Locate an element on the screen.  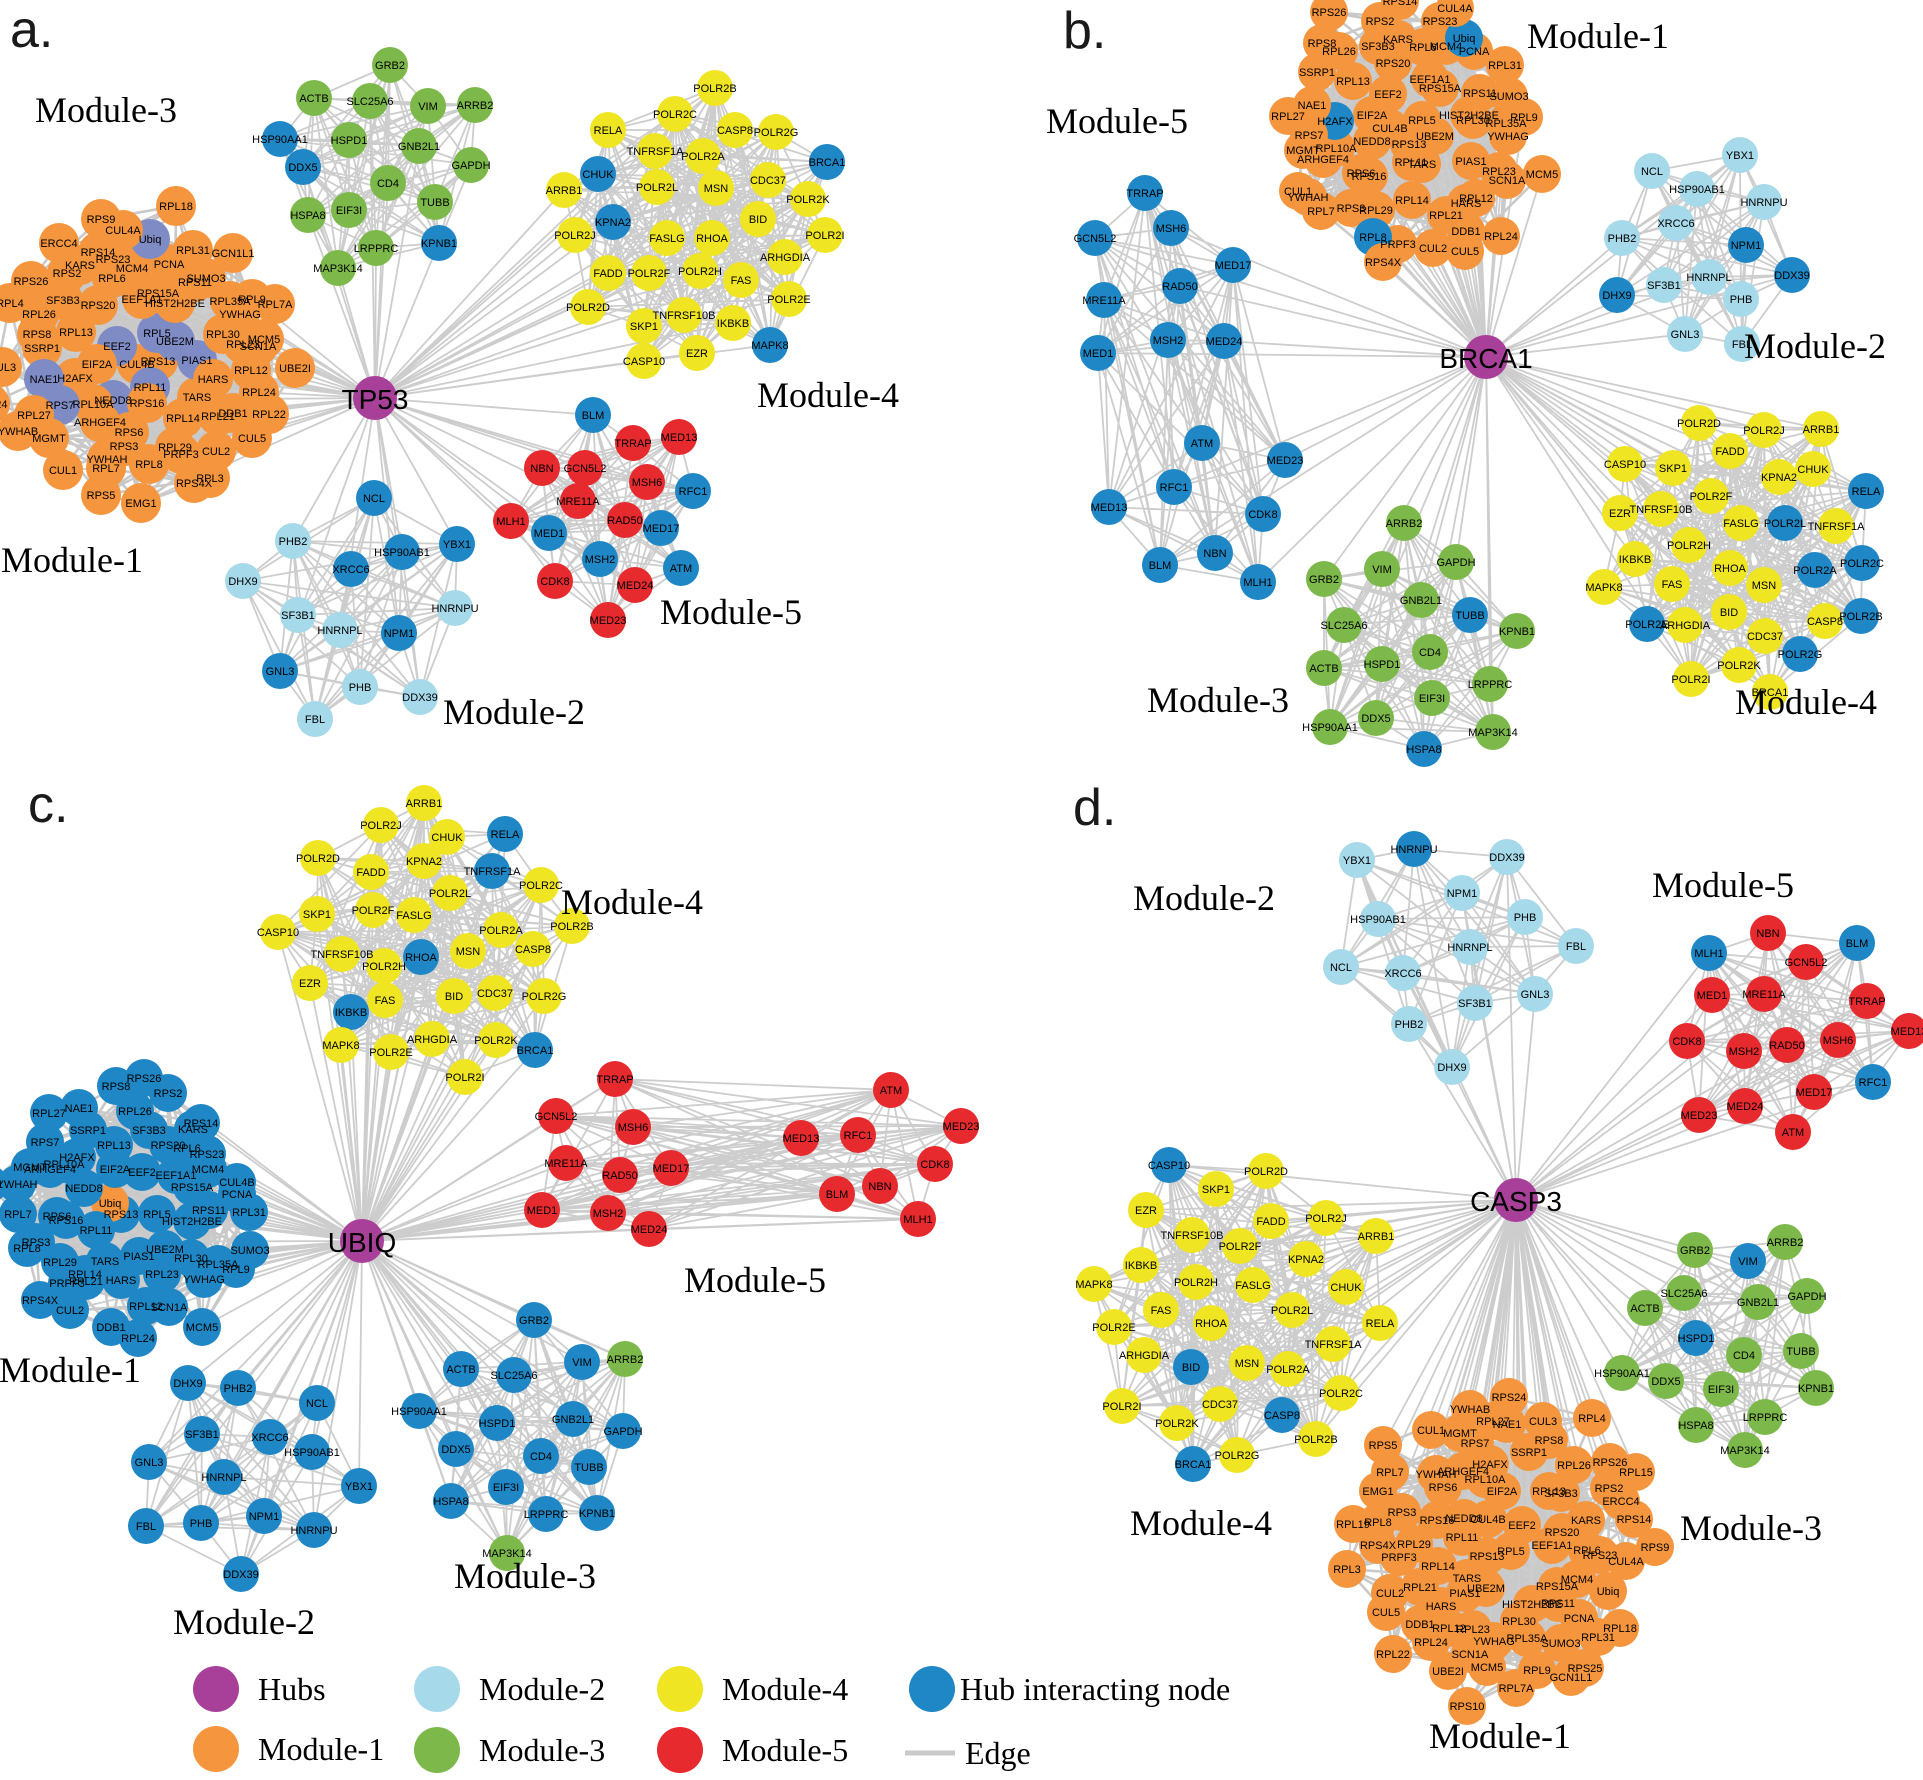
svg-text: POLR2H is located at coordinates (700, 272).